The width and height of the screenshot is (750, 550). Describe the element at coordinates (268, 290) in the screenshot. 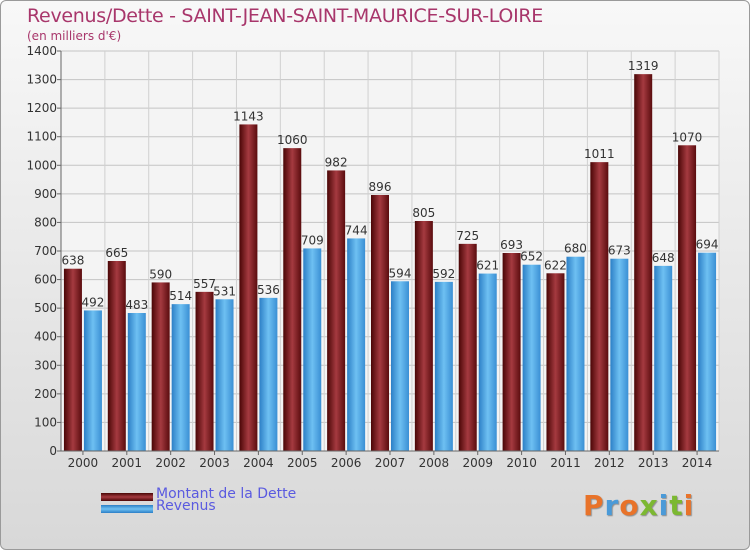

I see `data-label-revenus: 536` at that location.